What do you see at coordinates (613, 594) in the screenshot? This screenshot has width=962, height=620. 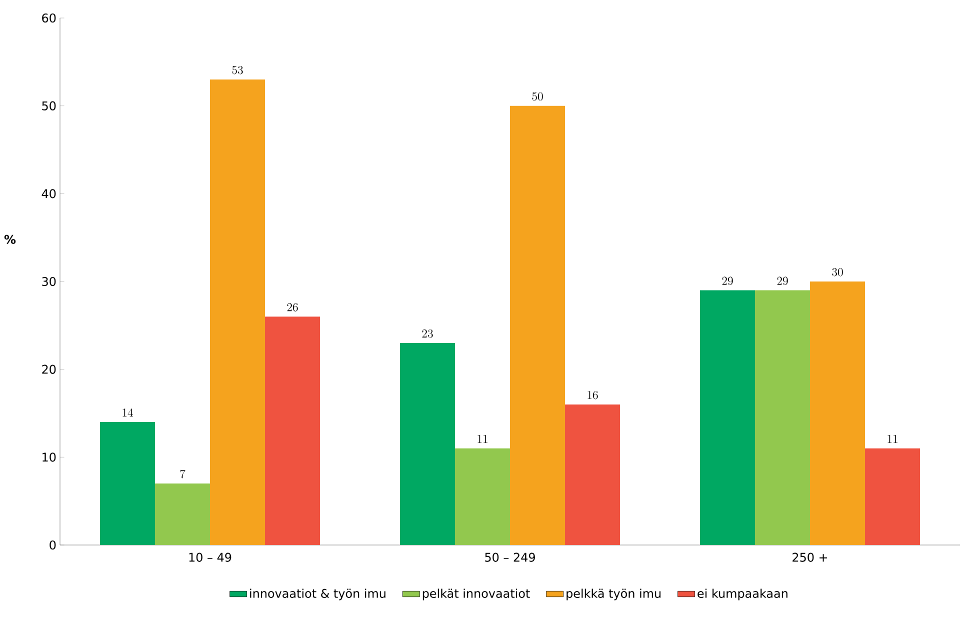 I see `legend-label: pelkkä työn imu` at bounding box center [613, 594].